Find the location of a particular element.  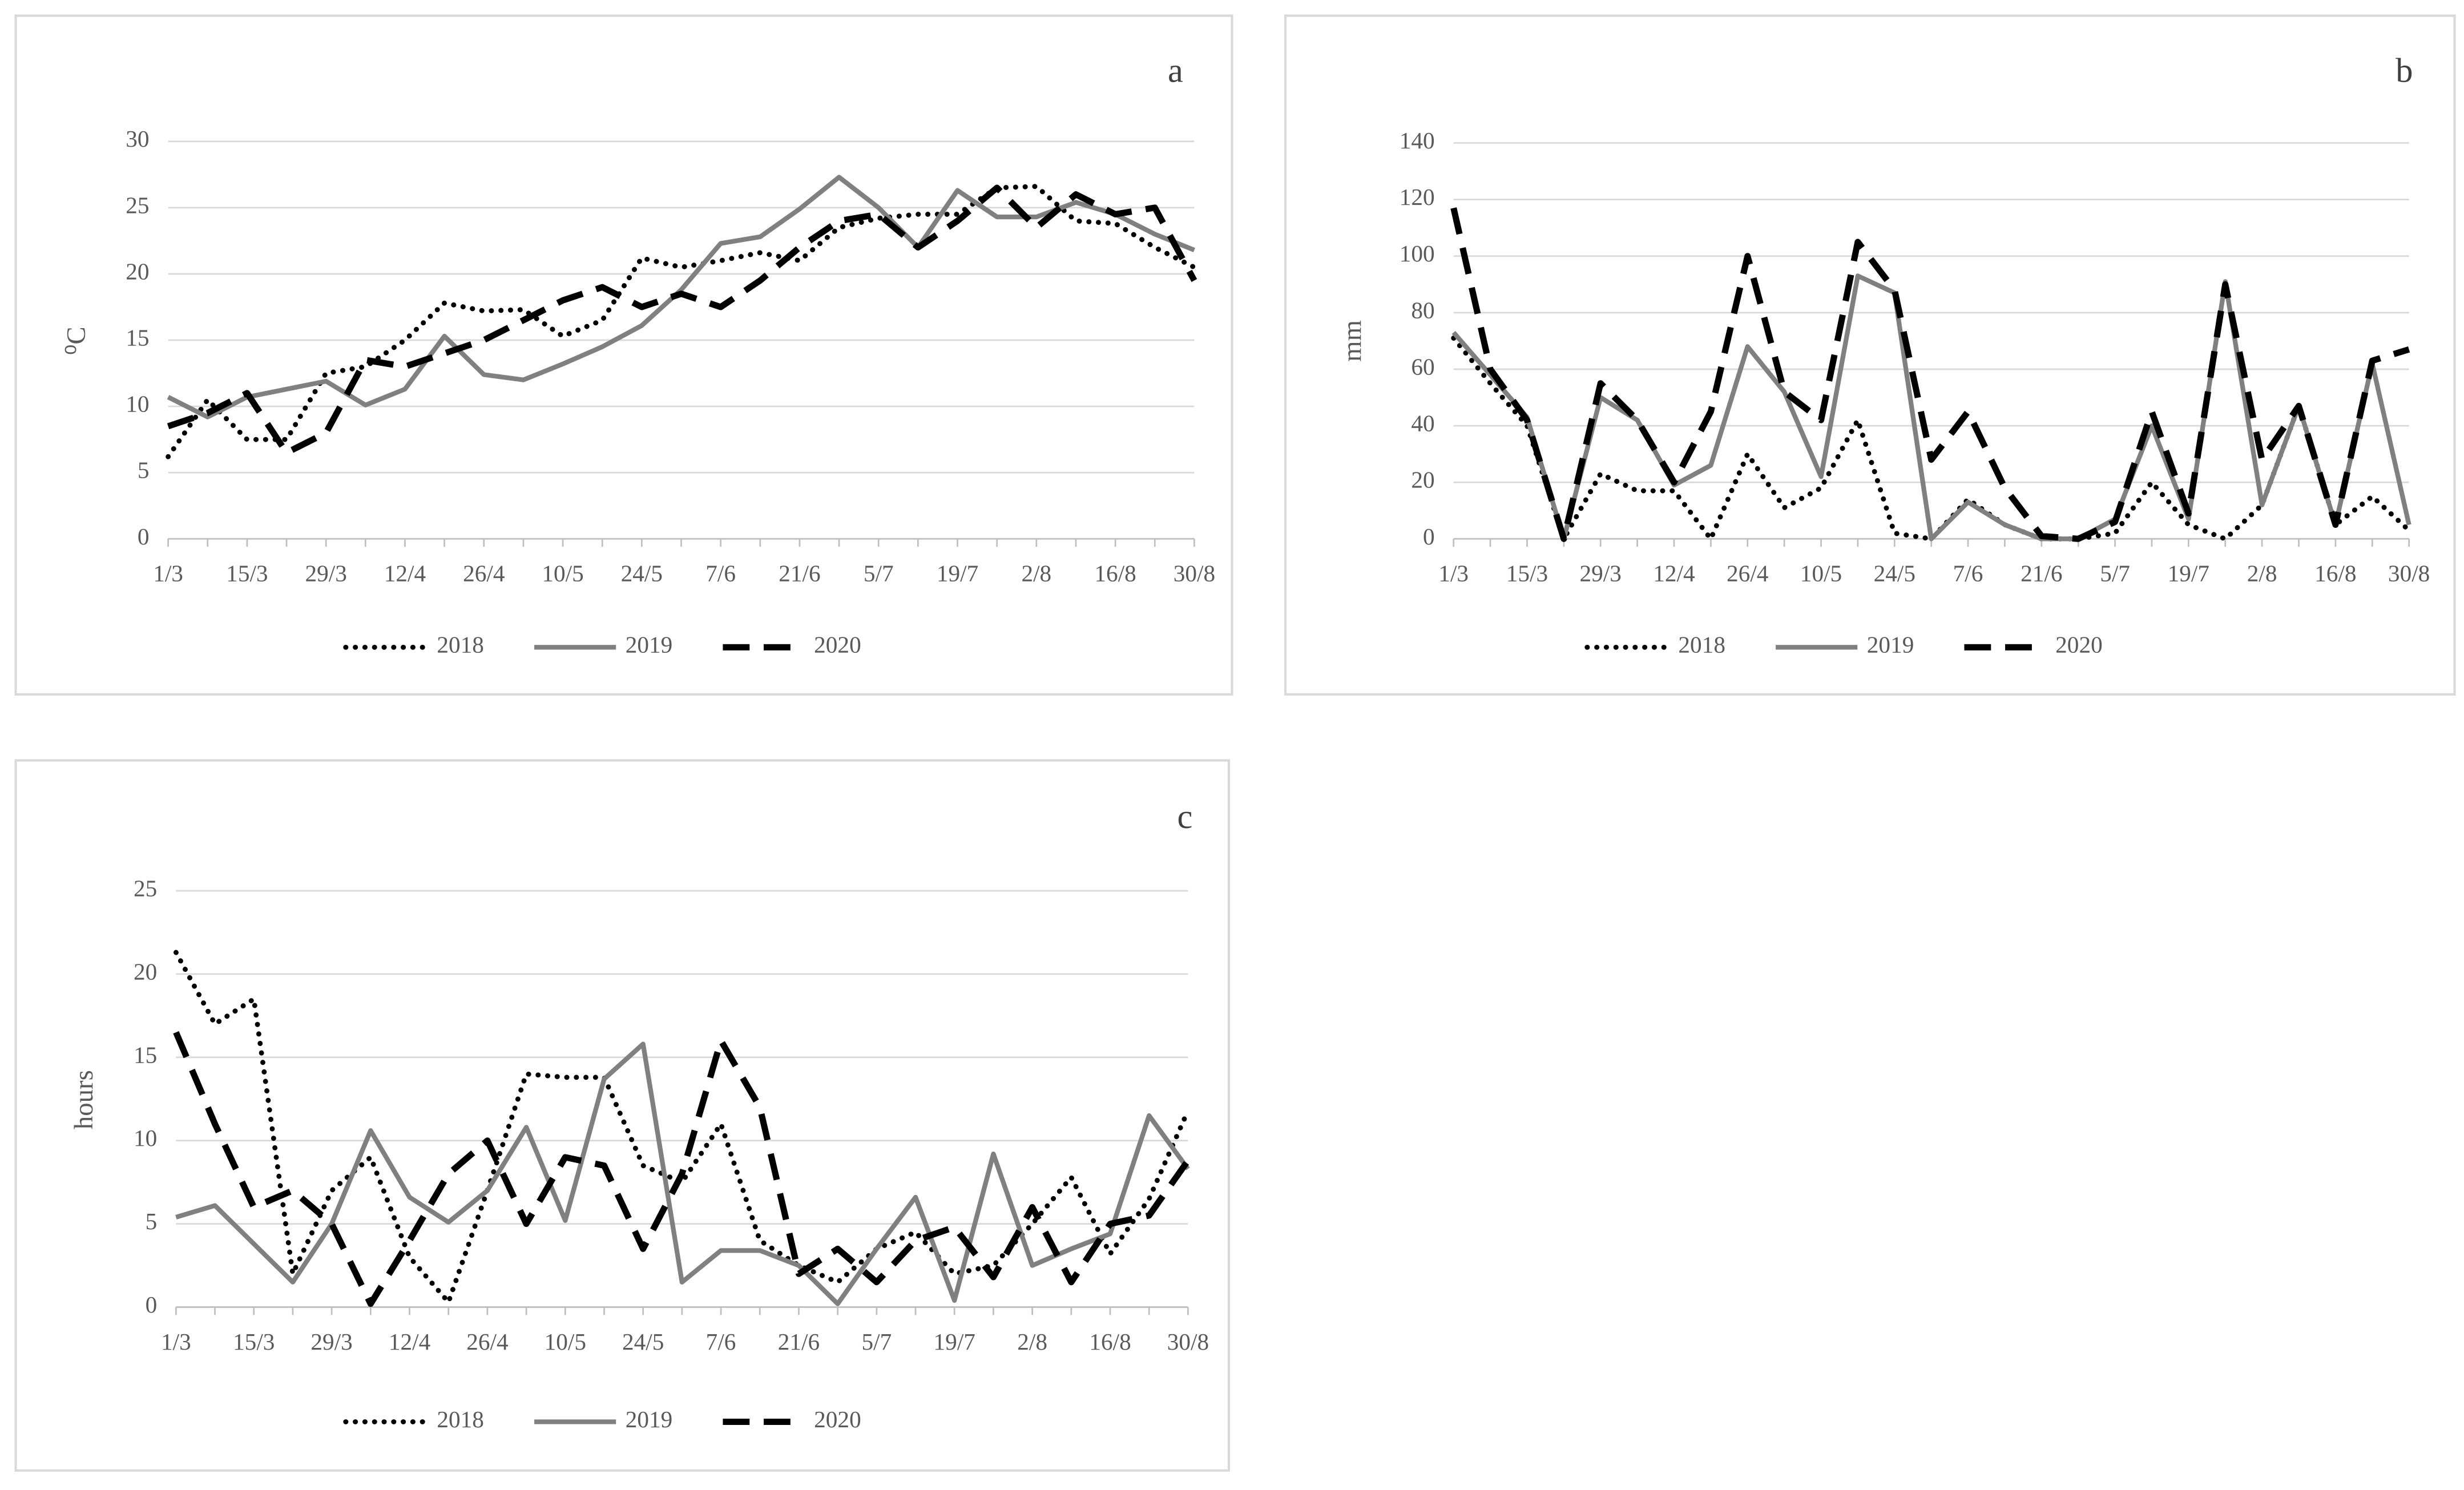

panel-label: a is located at coordinates (1175, 70).